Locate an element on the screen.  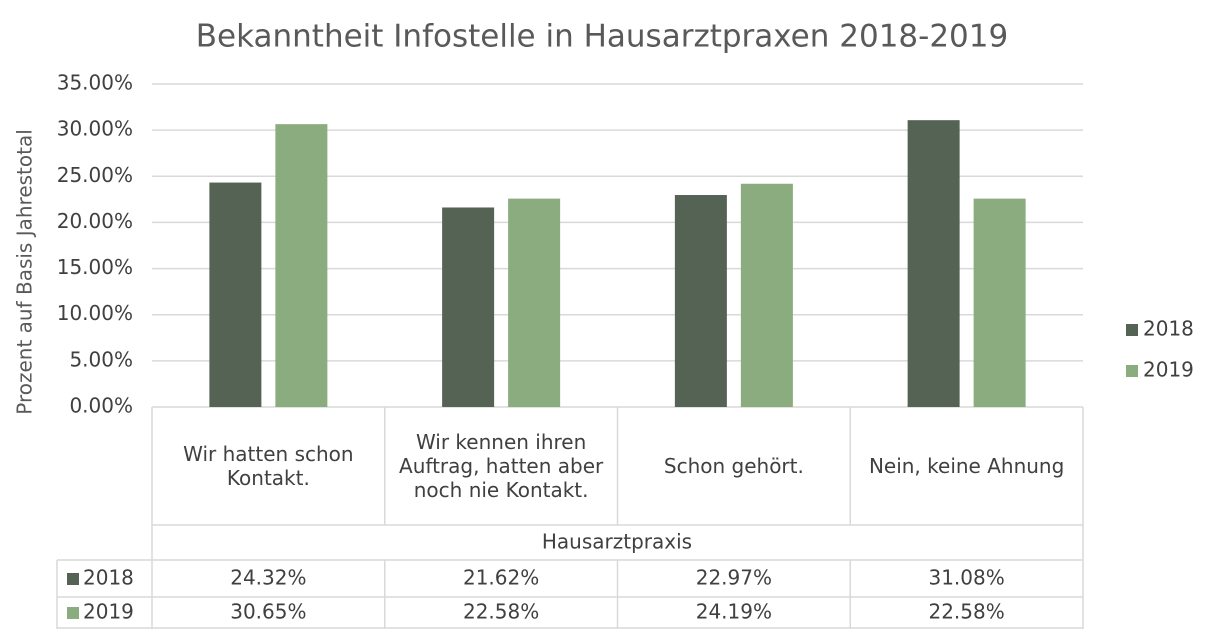
x-tick-label-box: Schon gehört. is located at coordinates (733, 466).